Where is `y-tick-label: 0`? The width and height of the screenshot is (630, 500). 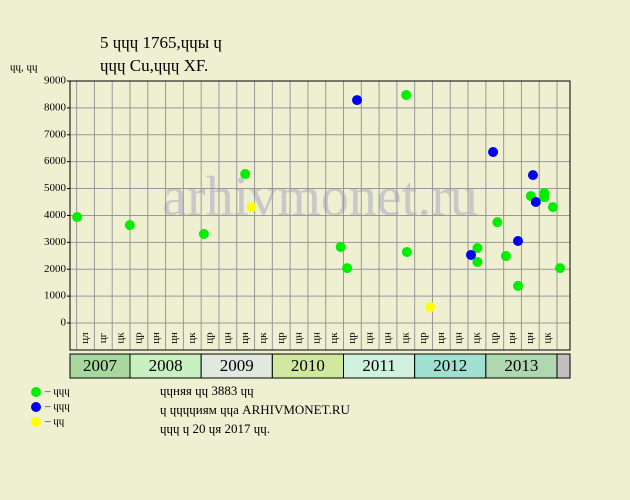
y-tick-label: 0 is located at coordinates (64, 323).